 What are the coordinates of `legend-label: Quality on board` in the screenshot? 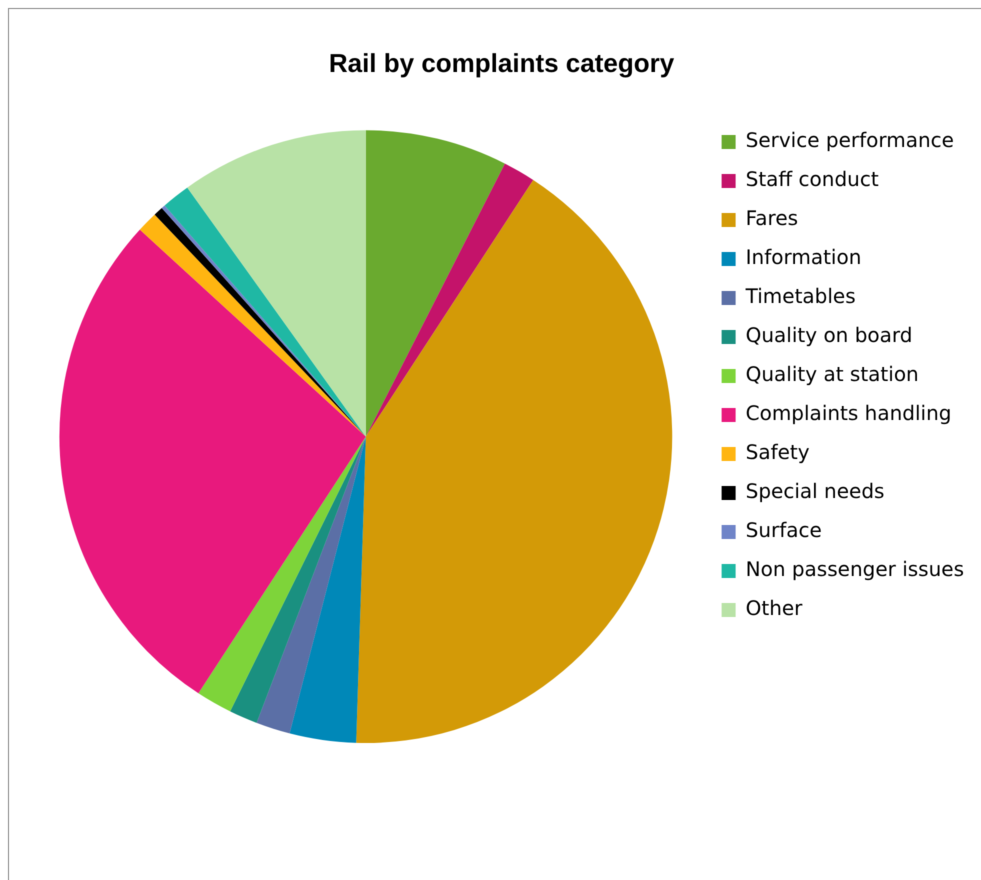 It's located at (829, 335).